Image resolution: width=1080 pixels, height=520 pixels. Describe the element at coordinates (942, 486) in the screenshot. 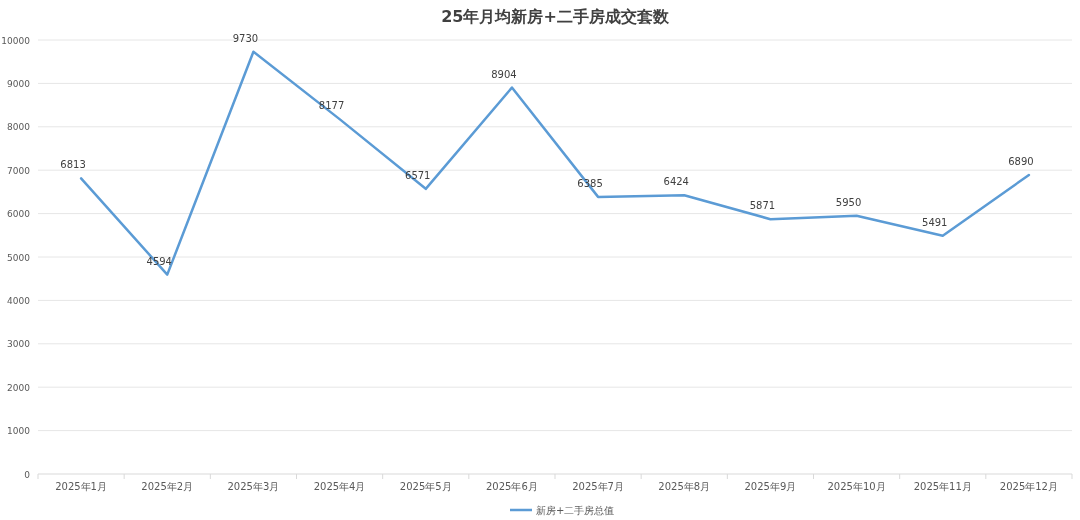

I see `x-tick-label: 2025年11月` at that location.